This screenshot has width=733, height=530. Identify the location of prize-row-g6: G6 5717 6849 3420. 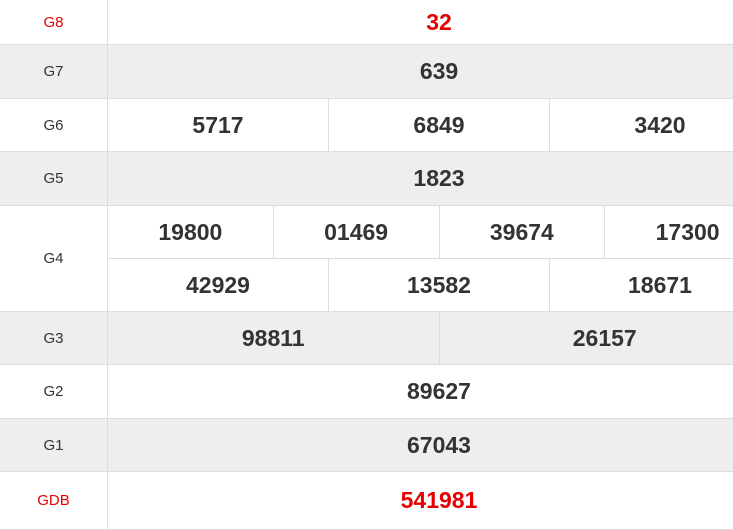
(366, 125).